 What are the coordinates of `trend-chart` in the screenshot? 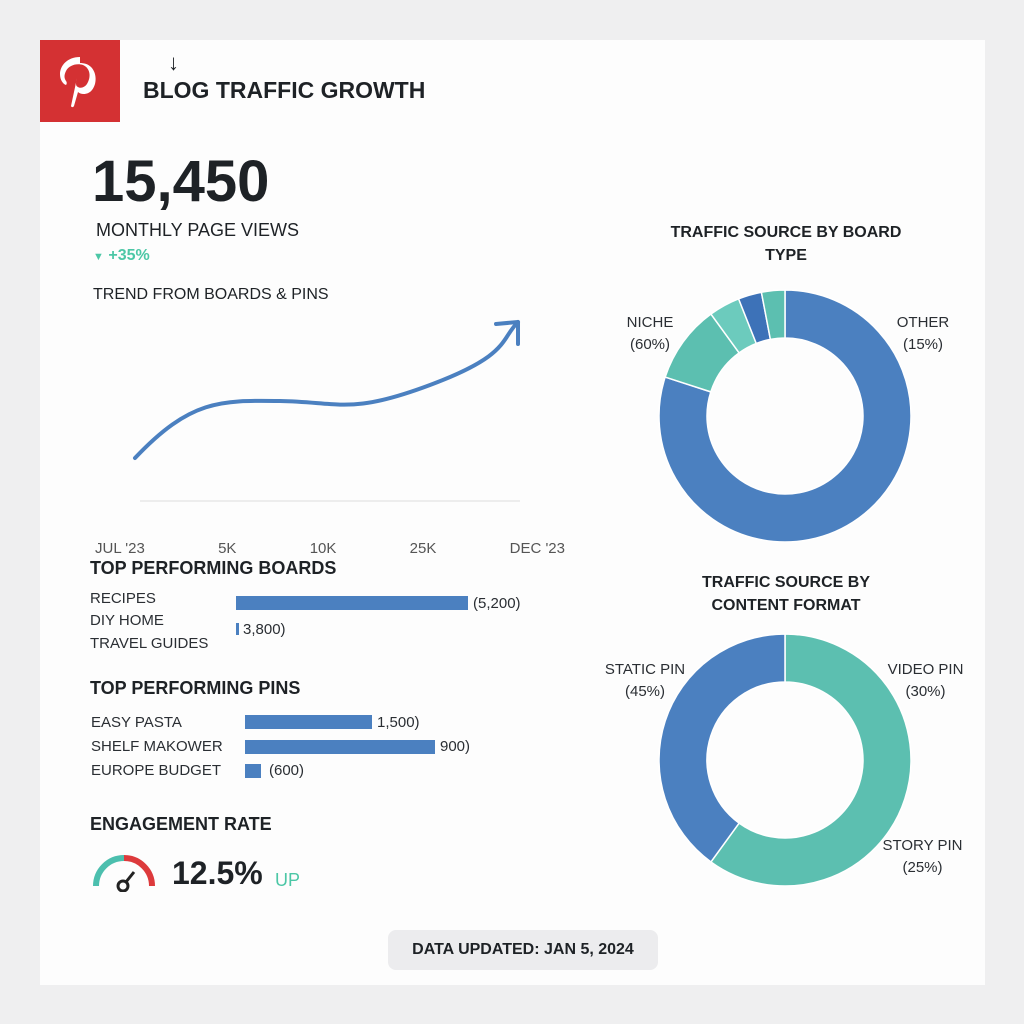 It's located at (326, 411).